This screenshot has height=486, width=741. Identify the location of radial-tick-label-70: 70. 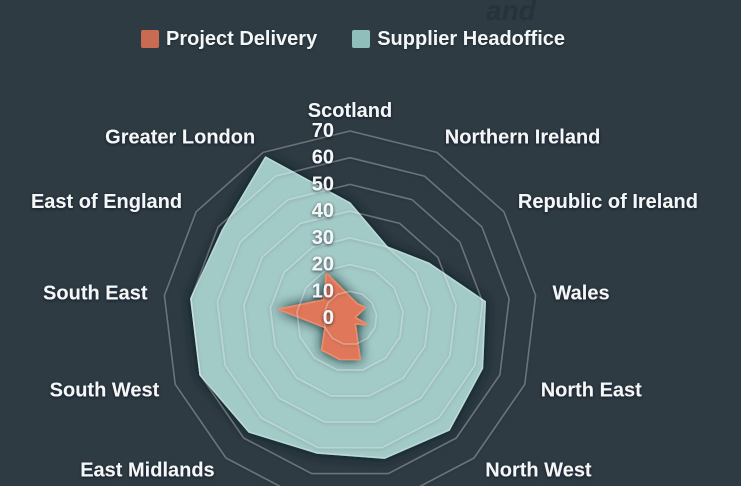
(323, 131).